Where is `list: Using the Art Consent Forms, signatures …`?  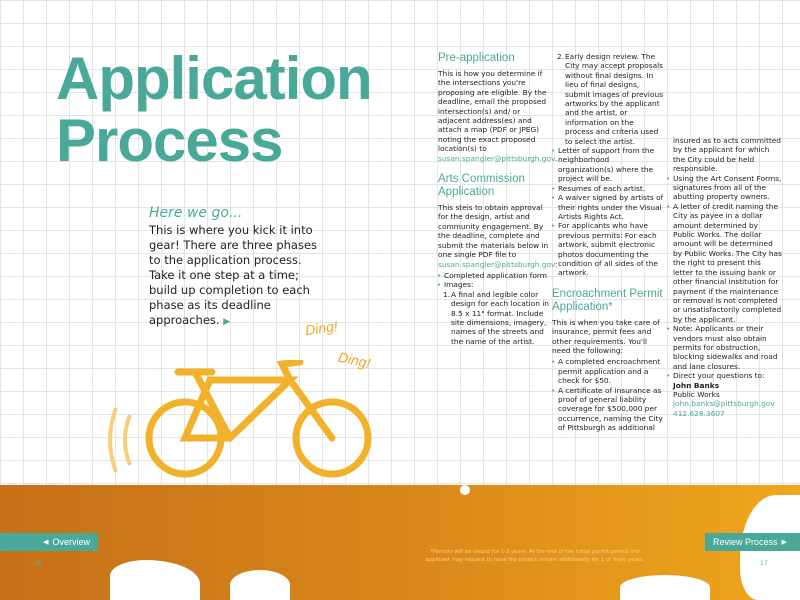 list: Using the Art Consent Forms, signatures … is located at coordinates (724, 296).